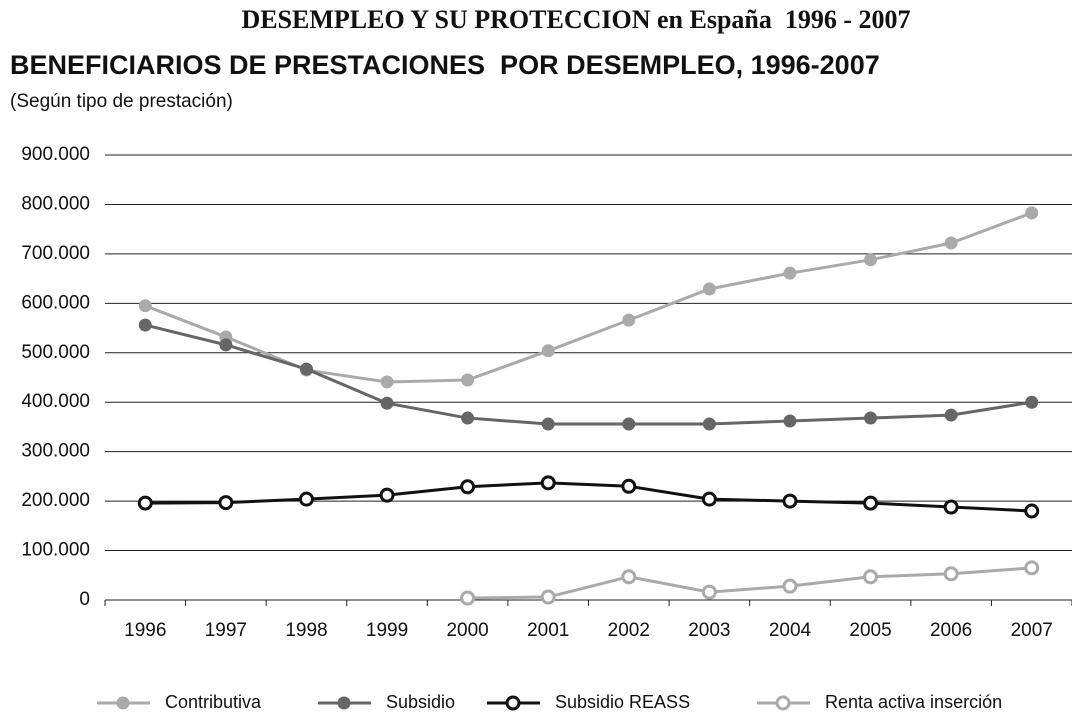 This screenshot has height=715, width=1072. What do you see at coordinates (55, 352) in the screenshot?
I see `y-tick-label: 500.000` at bounding box center [55, 352].